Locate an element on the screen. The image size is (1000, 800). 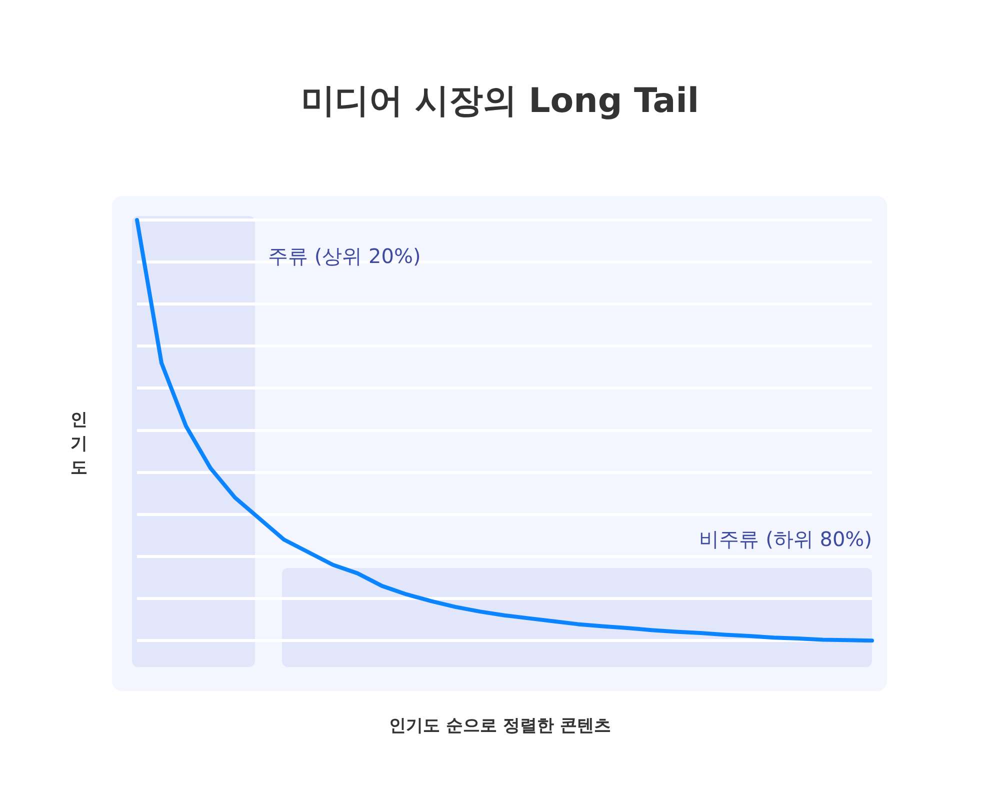
y-axis-title: 인기도 is located at coordinates (79, 444).